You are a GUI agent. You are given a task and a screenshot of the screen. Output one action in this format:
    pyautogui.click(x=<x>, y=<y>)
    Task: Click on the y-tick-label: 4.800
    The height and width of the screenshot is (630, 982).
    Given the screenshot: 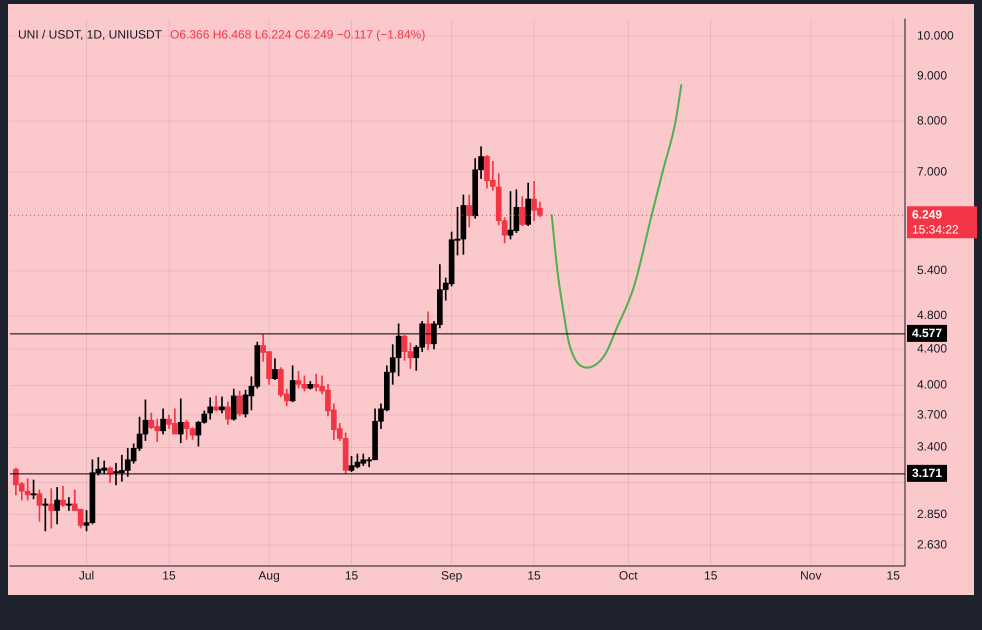 What is the action you would take?
    pyautogui.click(x=932, y=315)
    